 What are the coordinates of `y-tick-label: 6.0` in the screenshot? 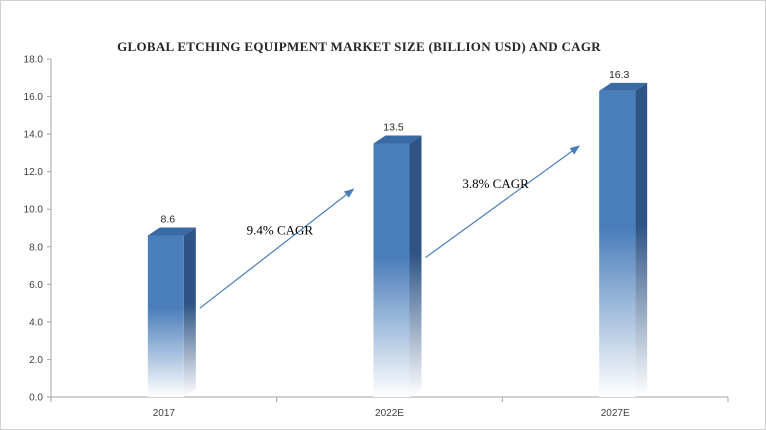 It's located at (36, 285).